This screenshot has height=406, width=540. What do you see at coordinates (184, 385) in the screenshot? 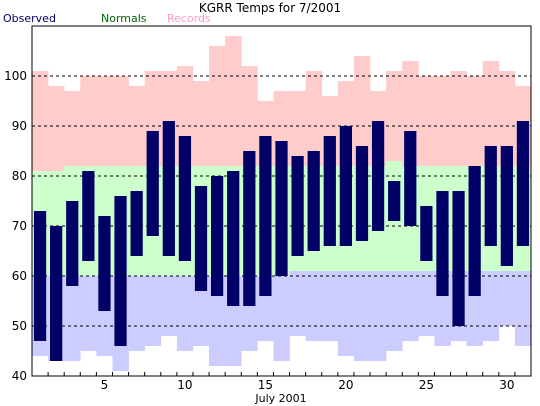
I see `x-tick-label: 10` at bounding box center [184, 385].